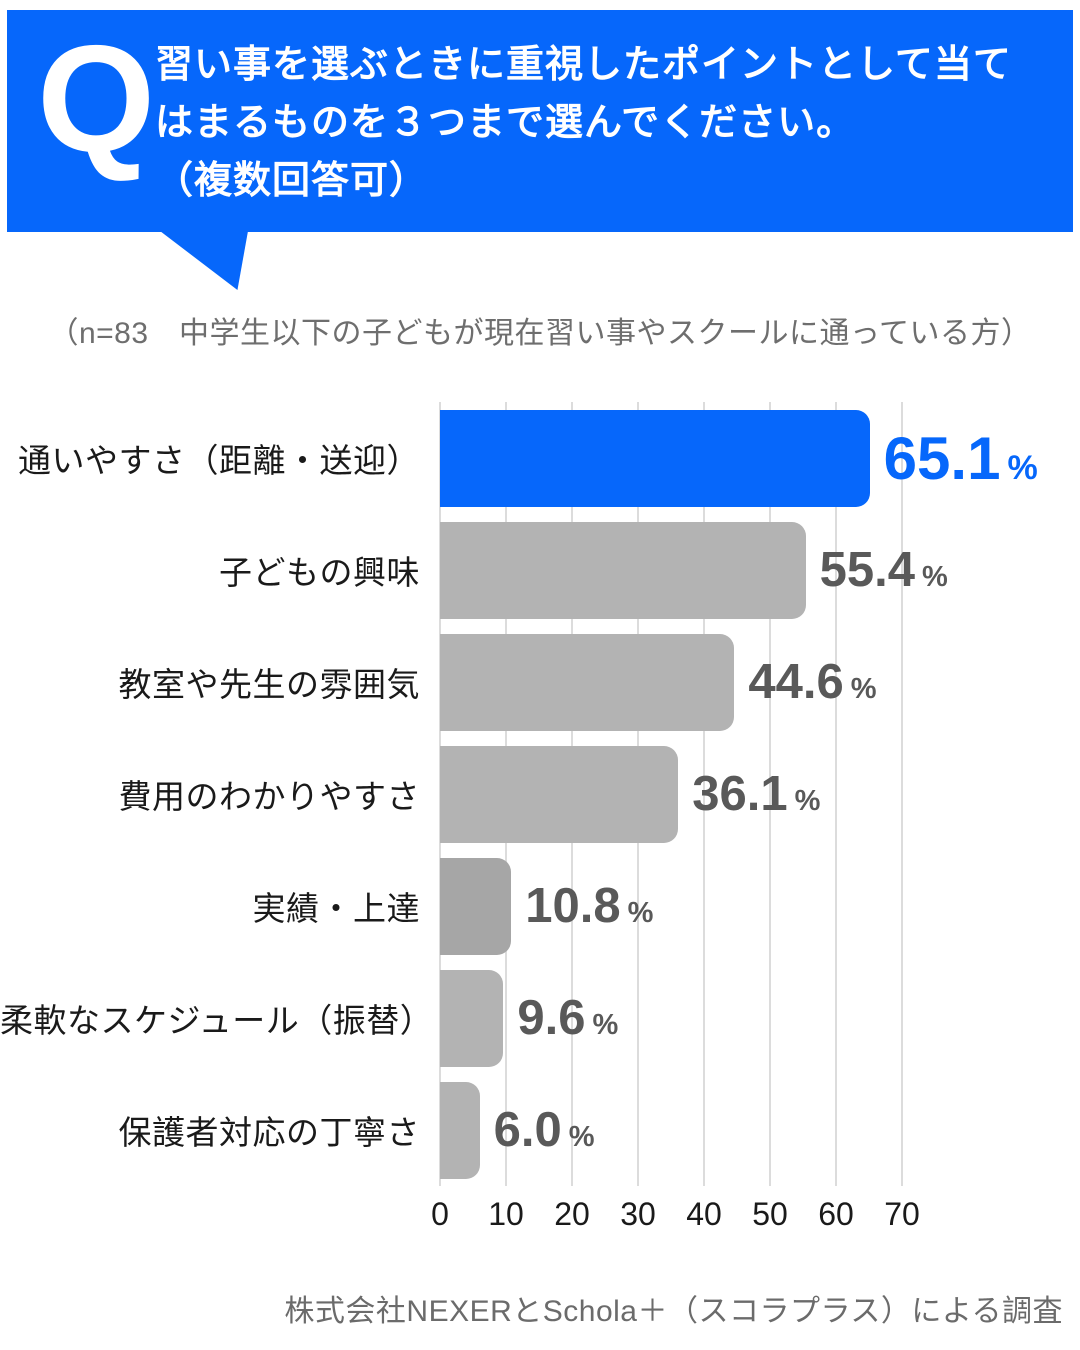 The image size is (1080, 1350). I want to click on question-line-2: はまるものを３つまで選んでください。, so click(505, 123).